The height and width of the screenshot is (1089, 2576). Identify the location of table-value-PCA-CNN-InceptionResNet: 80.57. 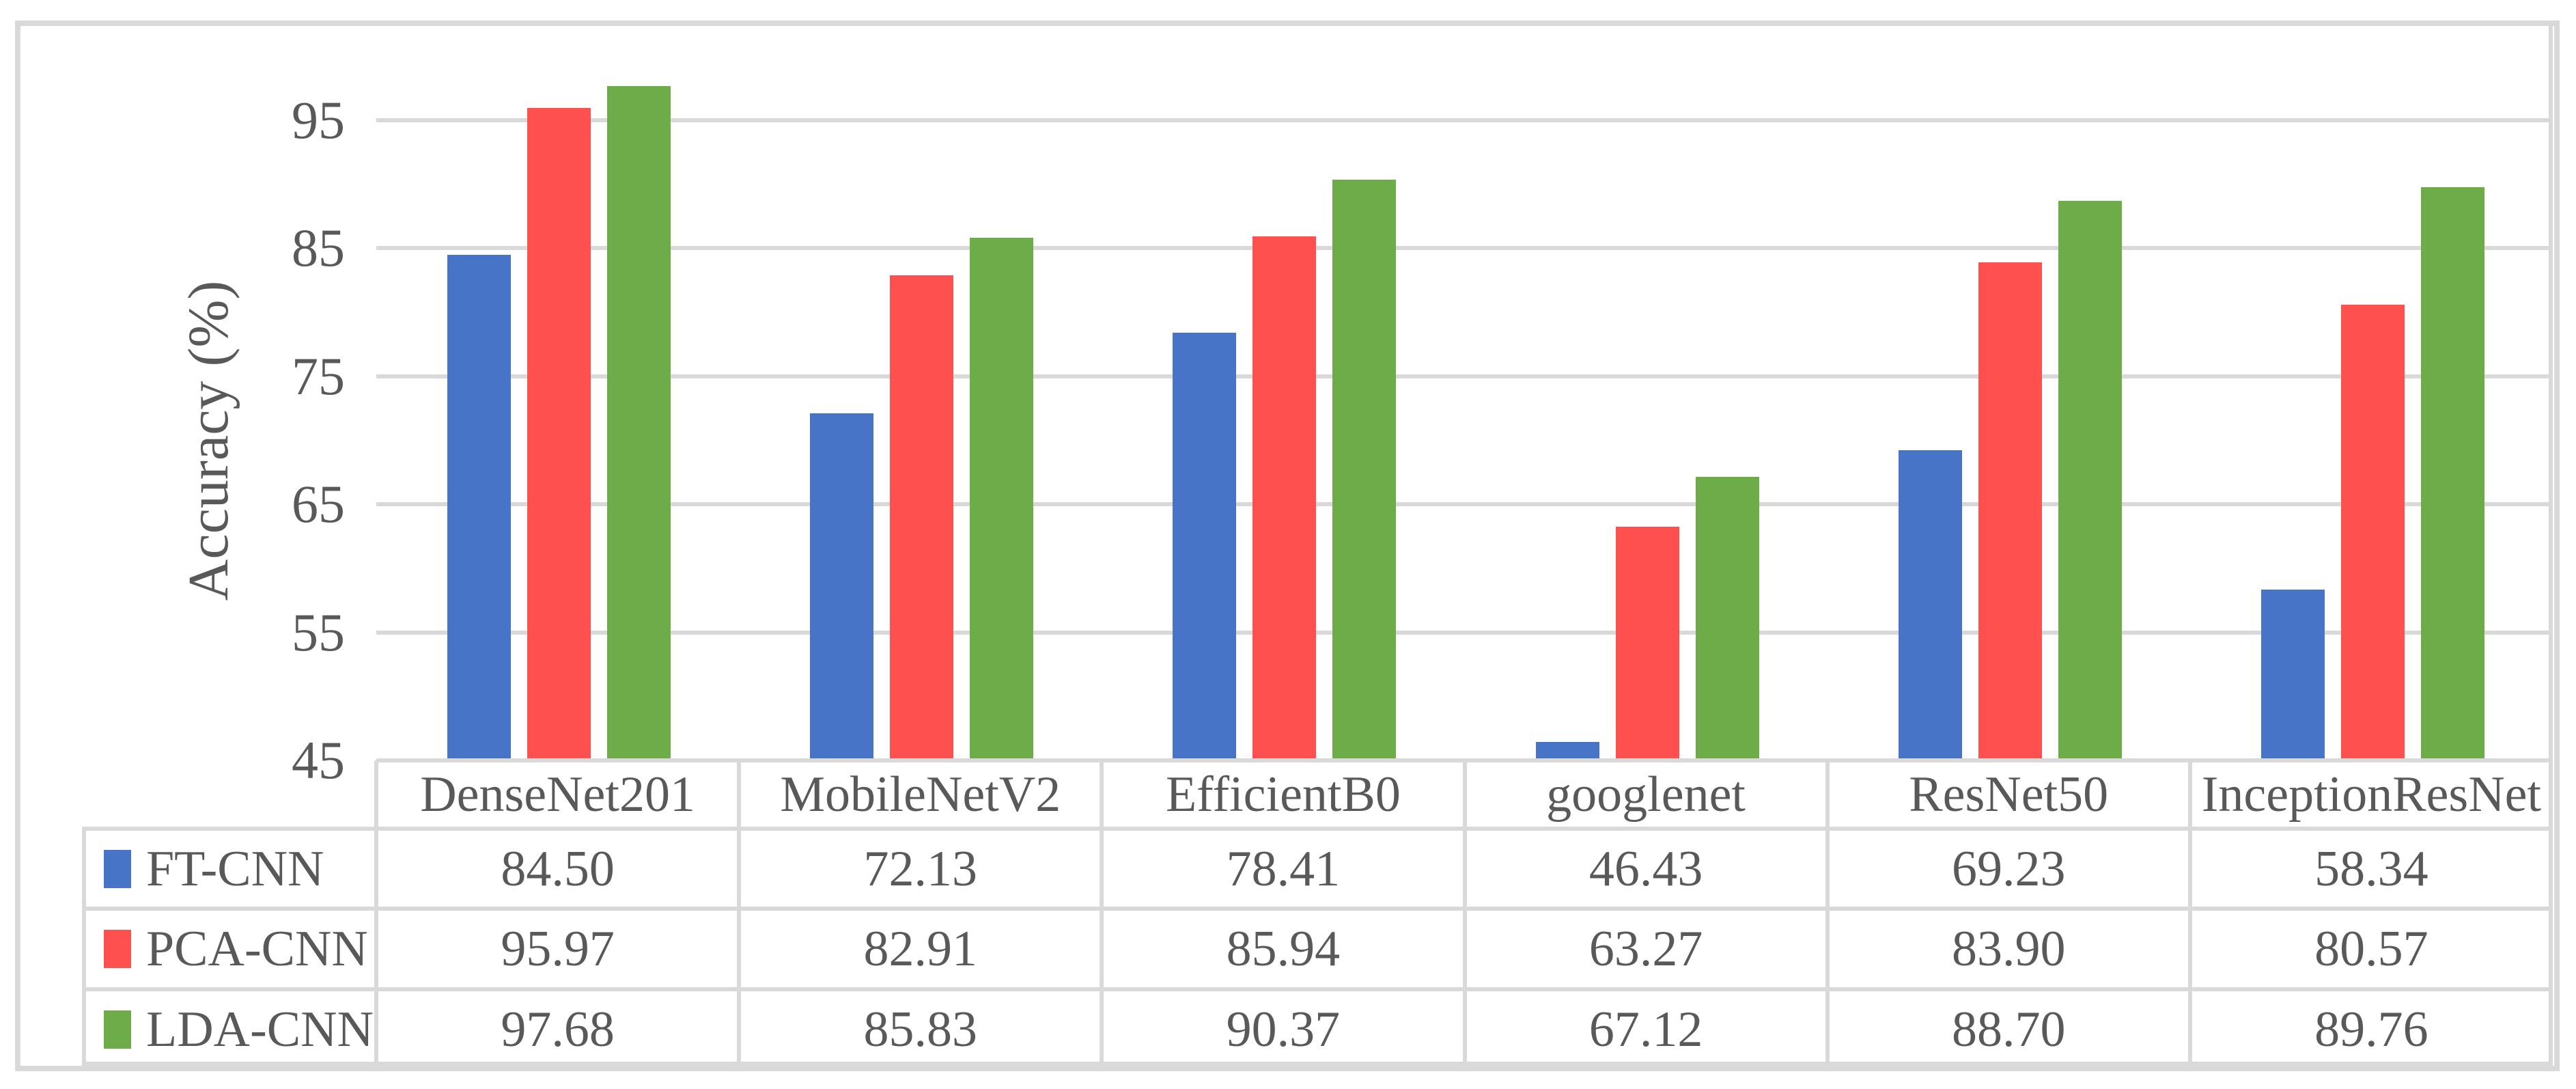
(2371, 949).